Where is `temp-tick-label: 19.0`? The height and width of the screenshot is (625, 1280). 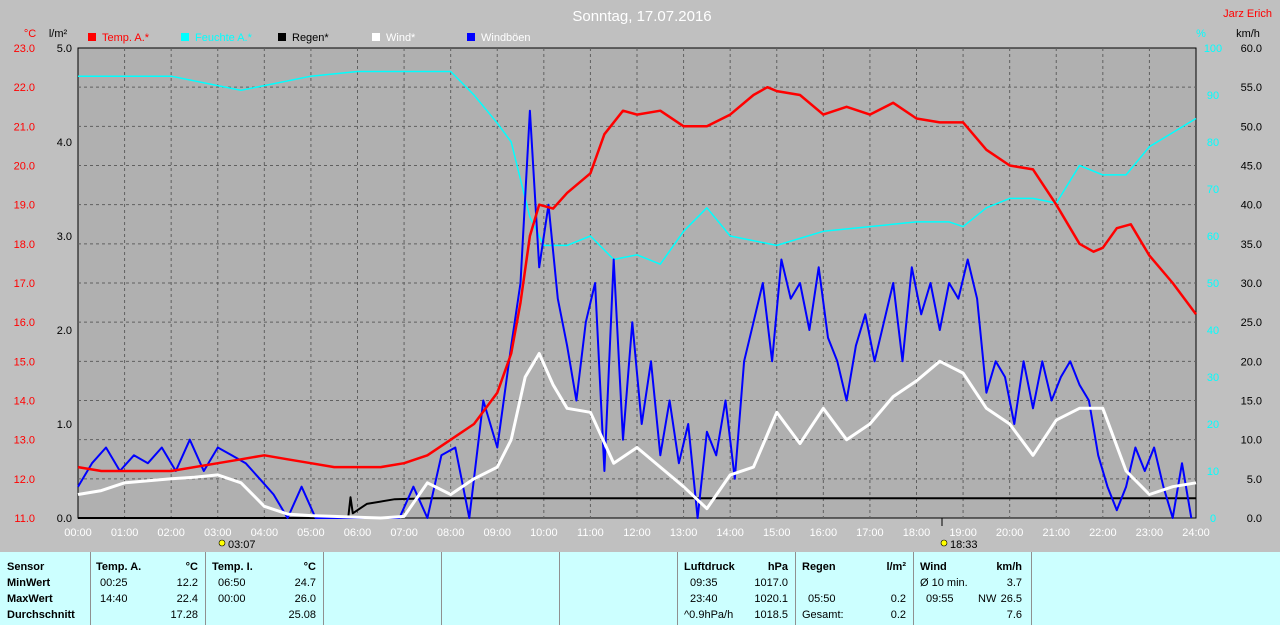
temp-tick-label: 19.0 is located at coordinates (24, 206).